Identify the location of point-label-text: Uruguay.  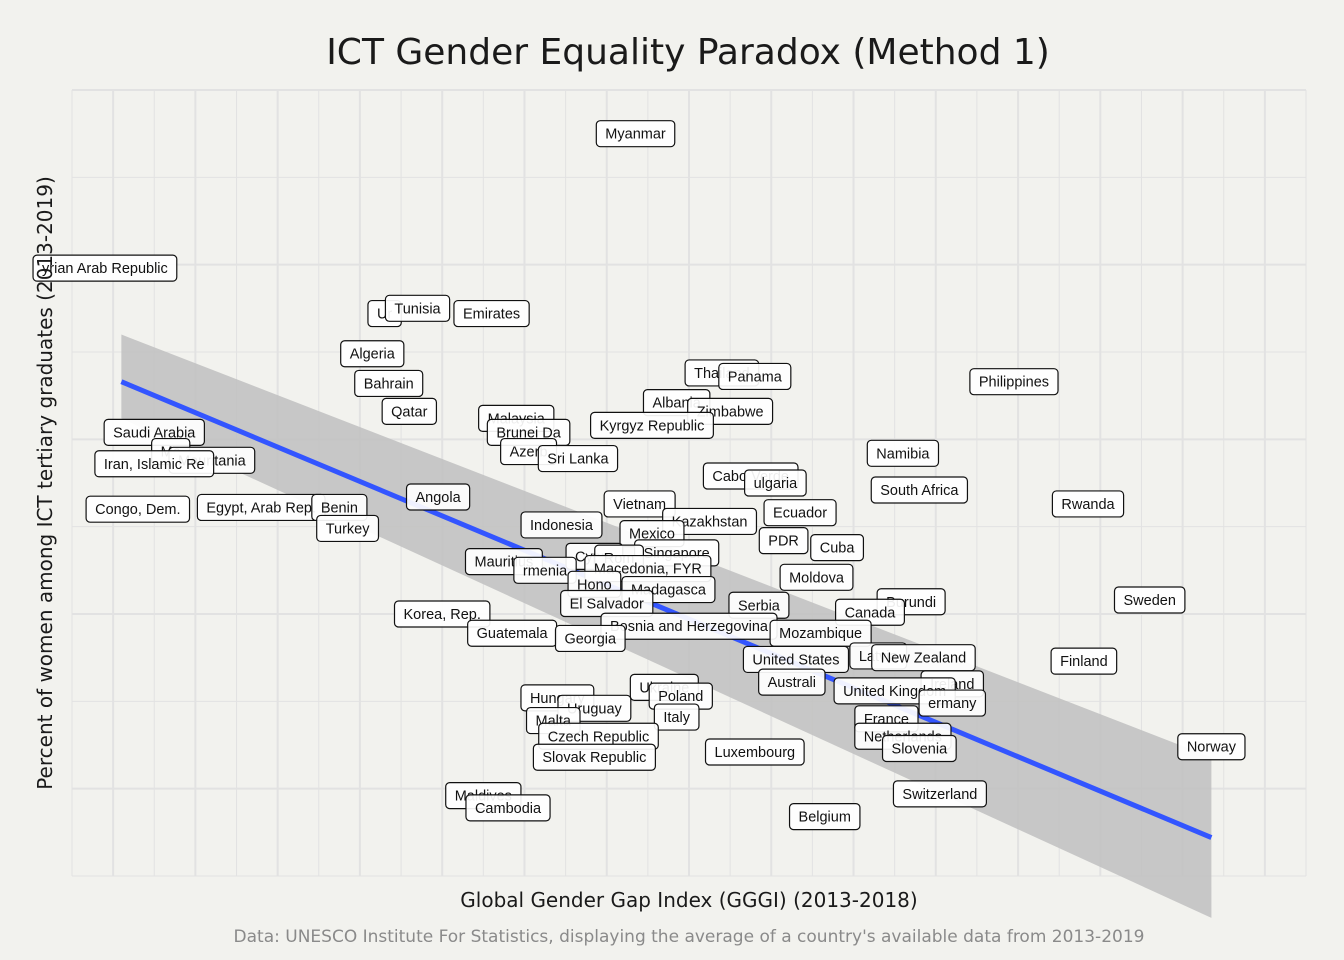
(595, 709).